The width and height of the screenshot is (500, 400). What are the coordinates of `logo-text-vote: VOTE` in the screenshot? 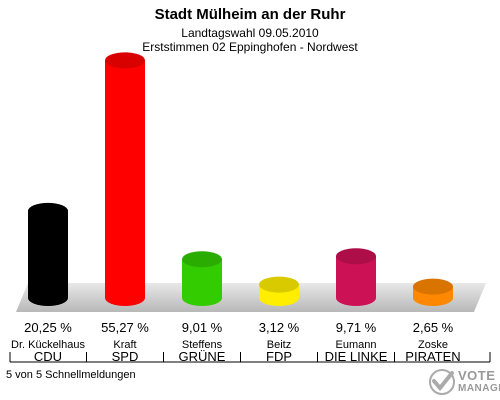 It's located at (477, 375).